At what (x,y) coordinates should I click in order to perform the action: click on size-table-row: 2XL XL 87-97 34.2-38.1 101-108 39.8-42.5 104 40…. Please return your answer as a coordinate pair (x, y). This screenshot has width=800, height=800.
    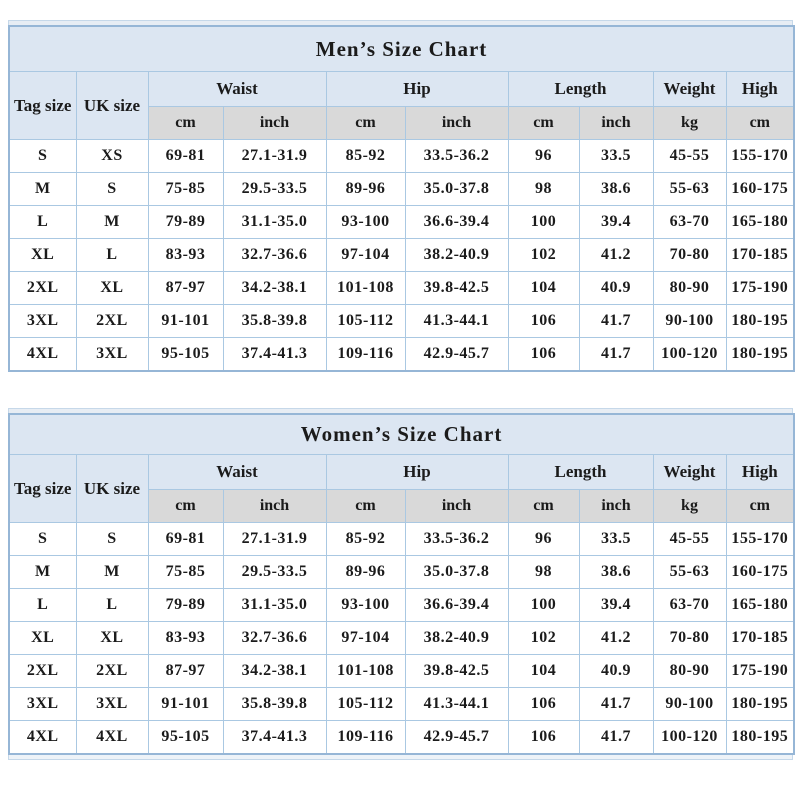
    Looking at the image, I should click on (401, 288).